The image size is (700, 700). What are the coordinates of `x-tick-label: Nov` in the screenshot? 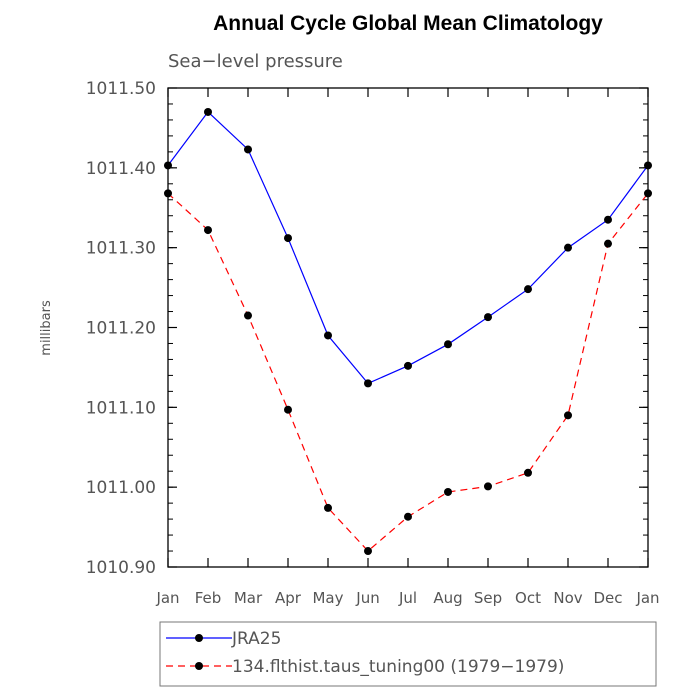 It's located at (567, 598).